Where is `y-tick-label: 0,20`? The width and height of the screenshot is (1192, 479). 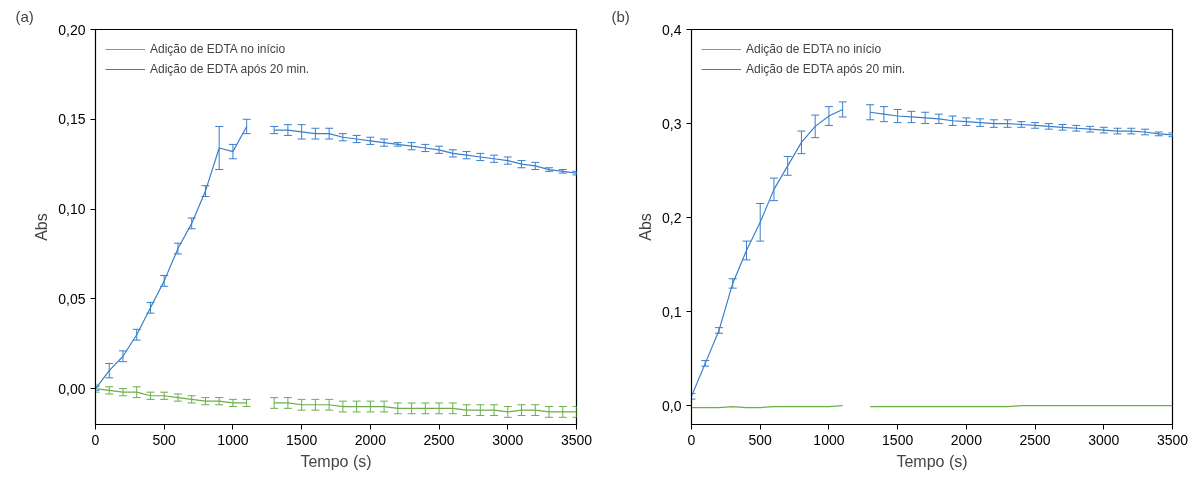
y-tick-label: 0,20 is located at coordinates (72, 29).